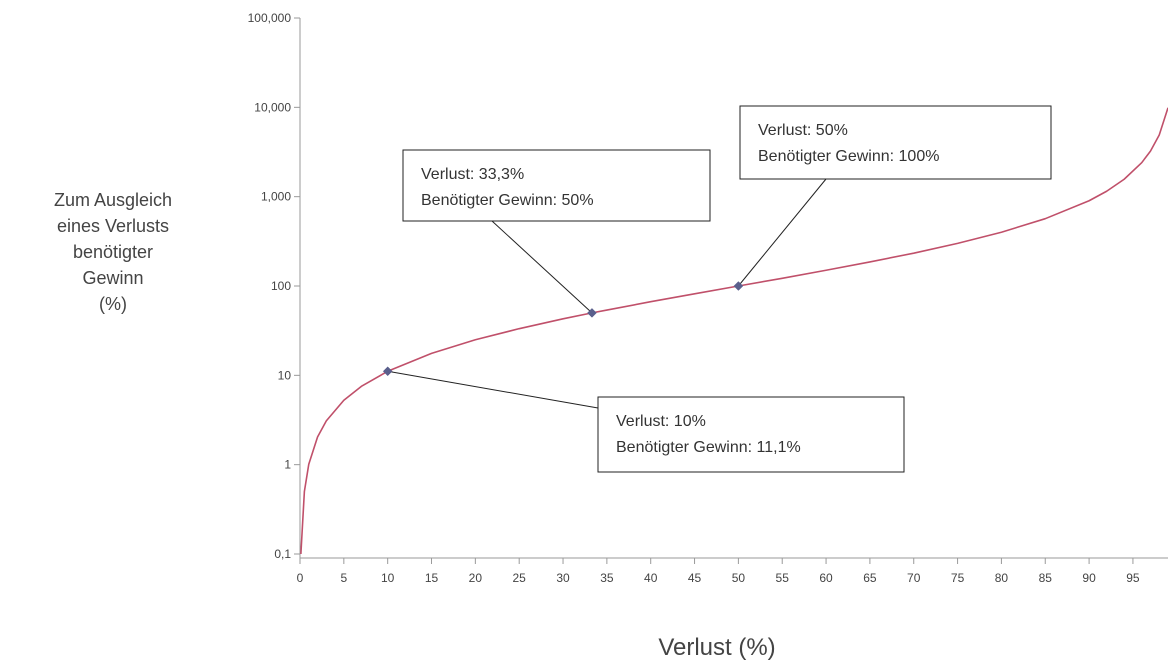 The height and width of the screenshot is (667, 1168). Describe the element at coordinates (272, 107) in the screenshot. I see `y-tick-label: 10,000` at that location.